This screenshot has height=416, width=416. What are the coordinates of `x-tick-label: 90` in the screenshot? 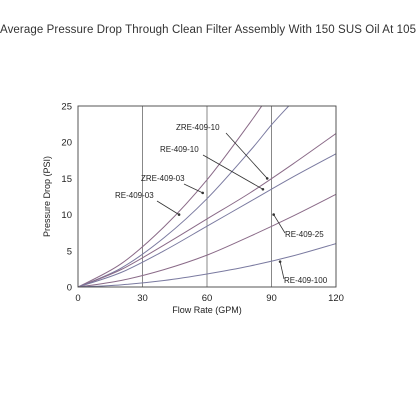 It's located at (271, 298).